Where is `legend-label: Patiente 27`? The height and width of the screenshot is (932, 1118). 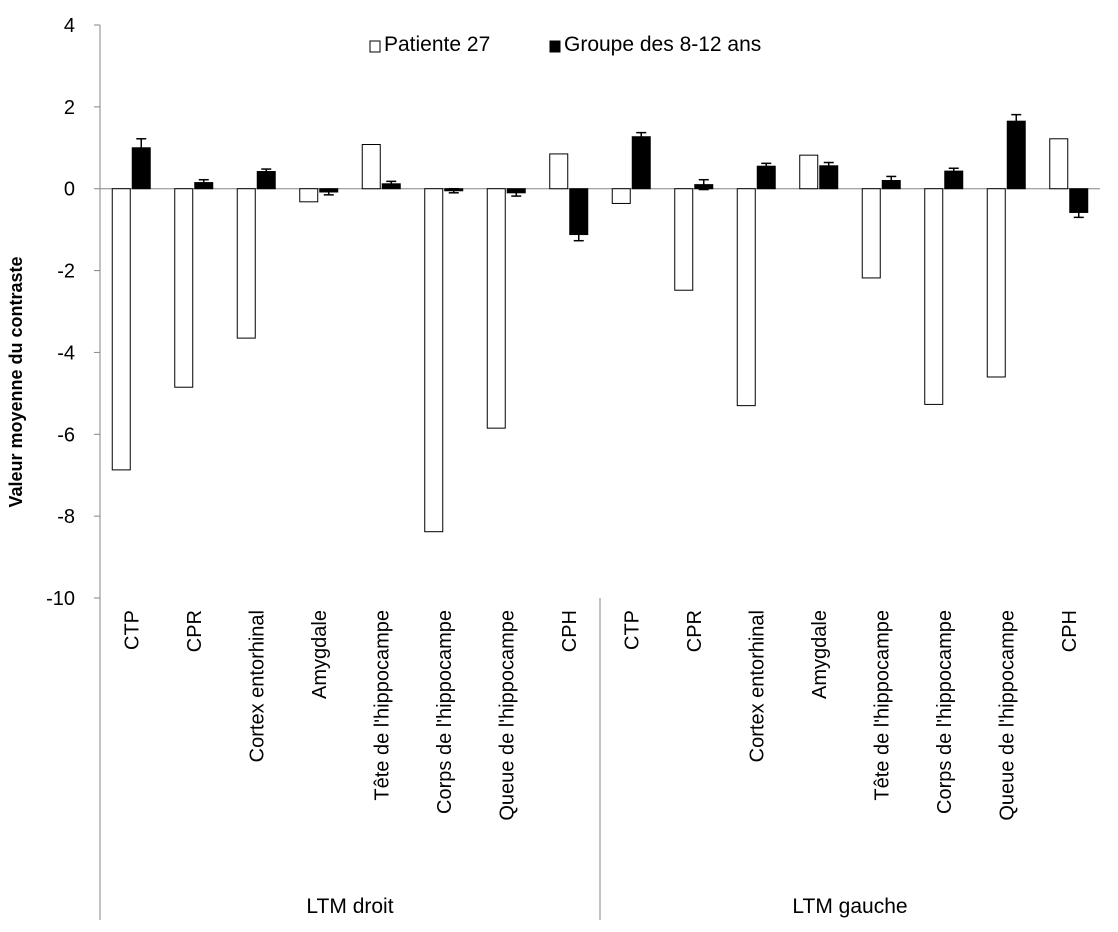
legend-label: Patiente 27 is located at coordinates (437, 44).